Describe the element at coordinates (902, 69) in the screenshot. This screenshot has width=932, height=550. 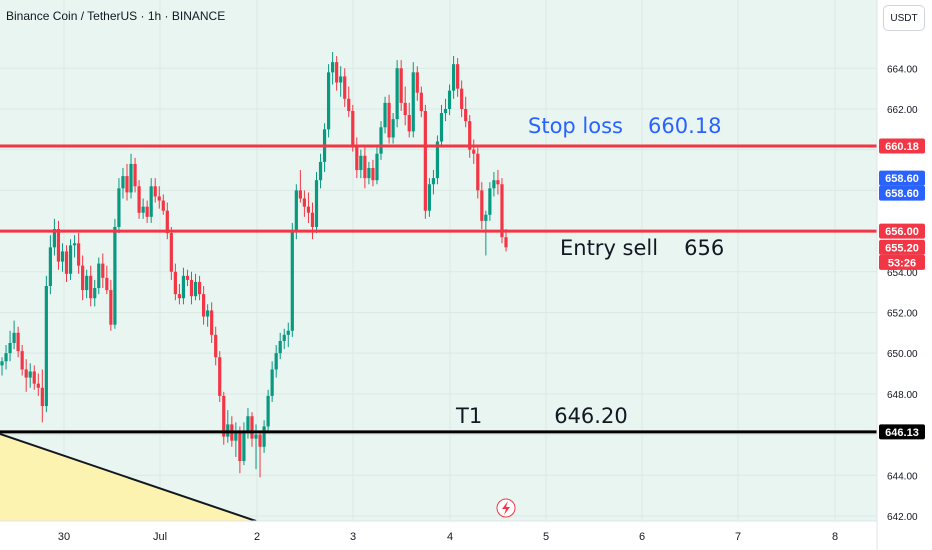
I see `price-tick-label: 664.00` at that location.